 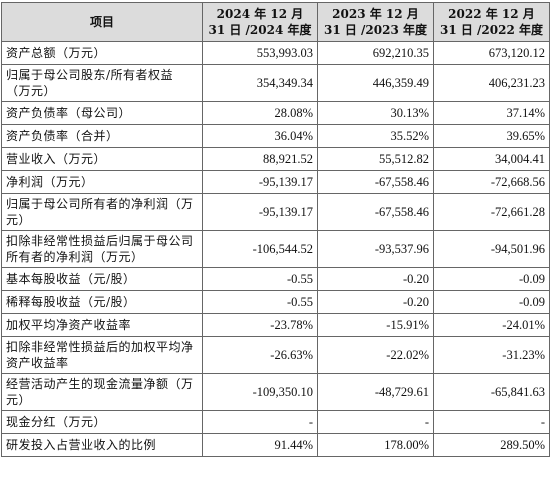 I want to click on table-row: 加权平均净资产收益率 -23.78% -15.91% -24.01%, so click(x=275, y=325).